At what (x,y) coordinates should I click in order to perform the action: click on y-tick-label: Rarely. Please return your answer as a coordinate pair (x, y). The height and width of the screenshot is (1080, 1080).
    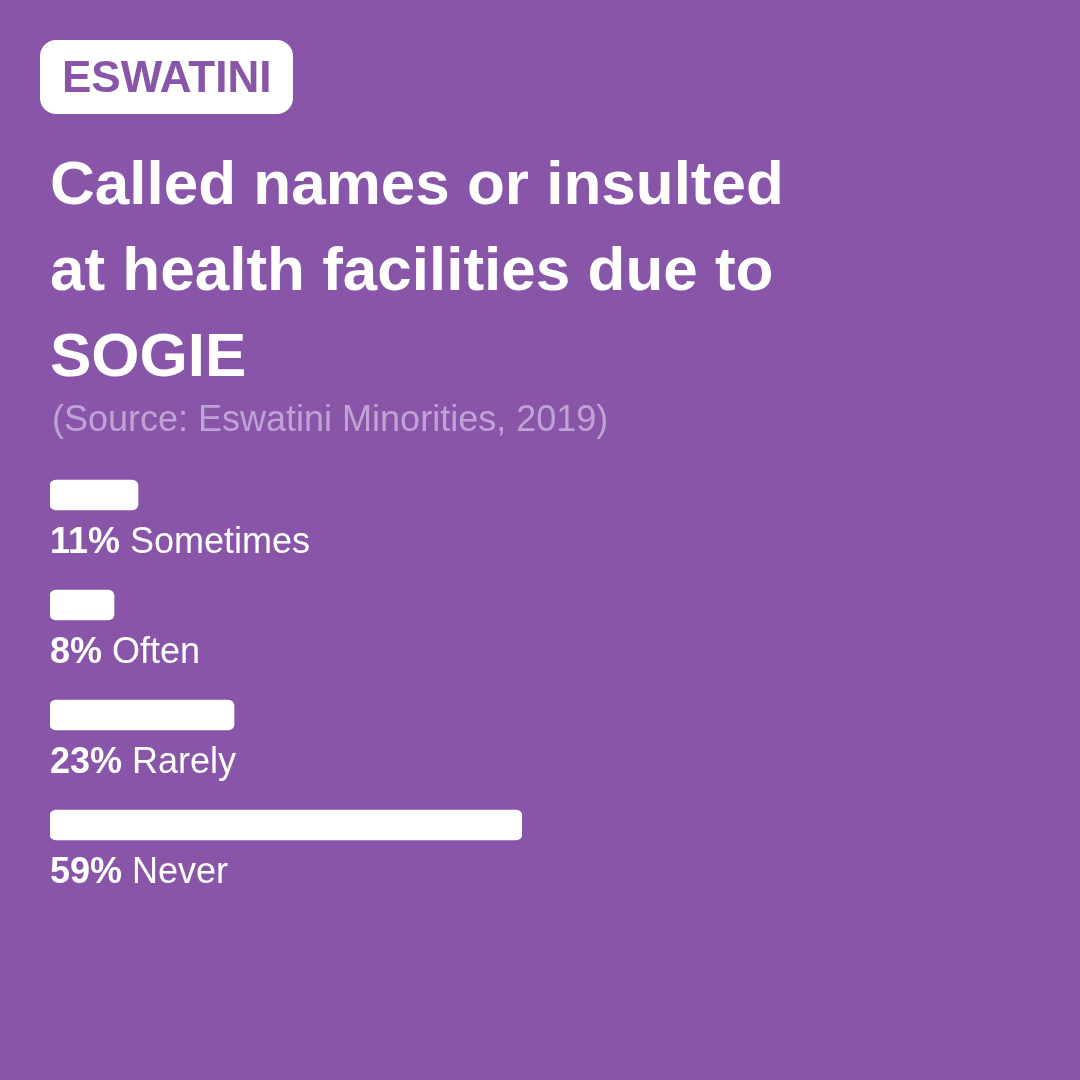
    Looking at the image, I should click on (184, 760).